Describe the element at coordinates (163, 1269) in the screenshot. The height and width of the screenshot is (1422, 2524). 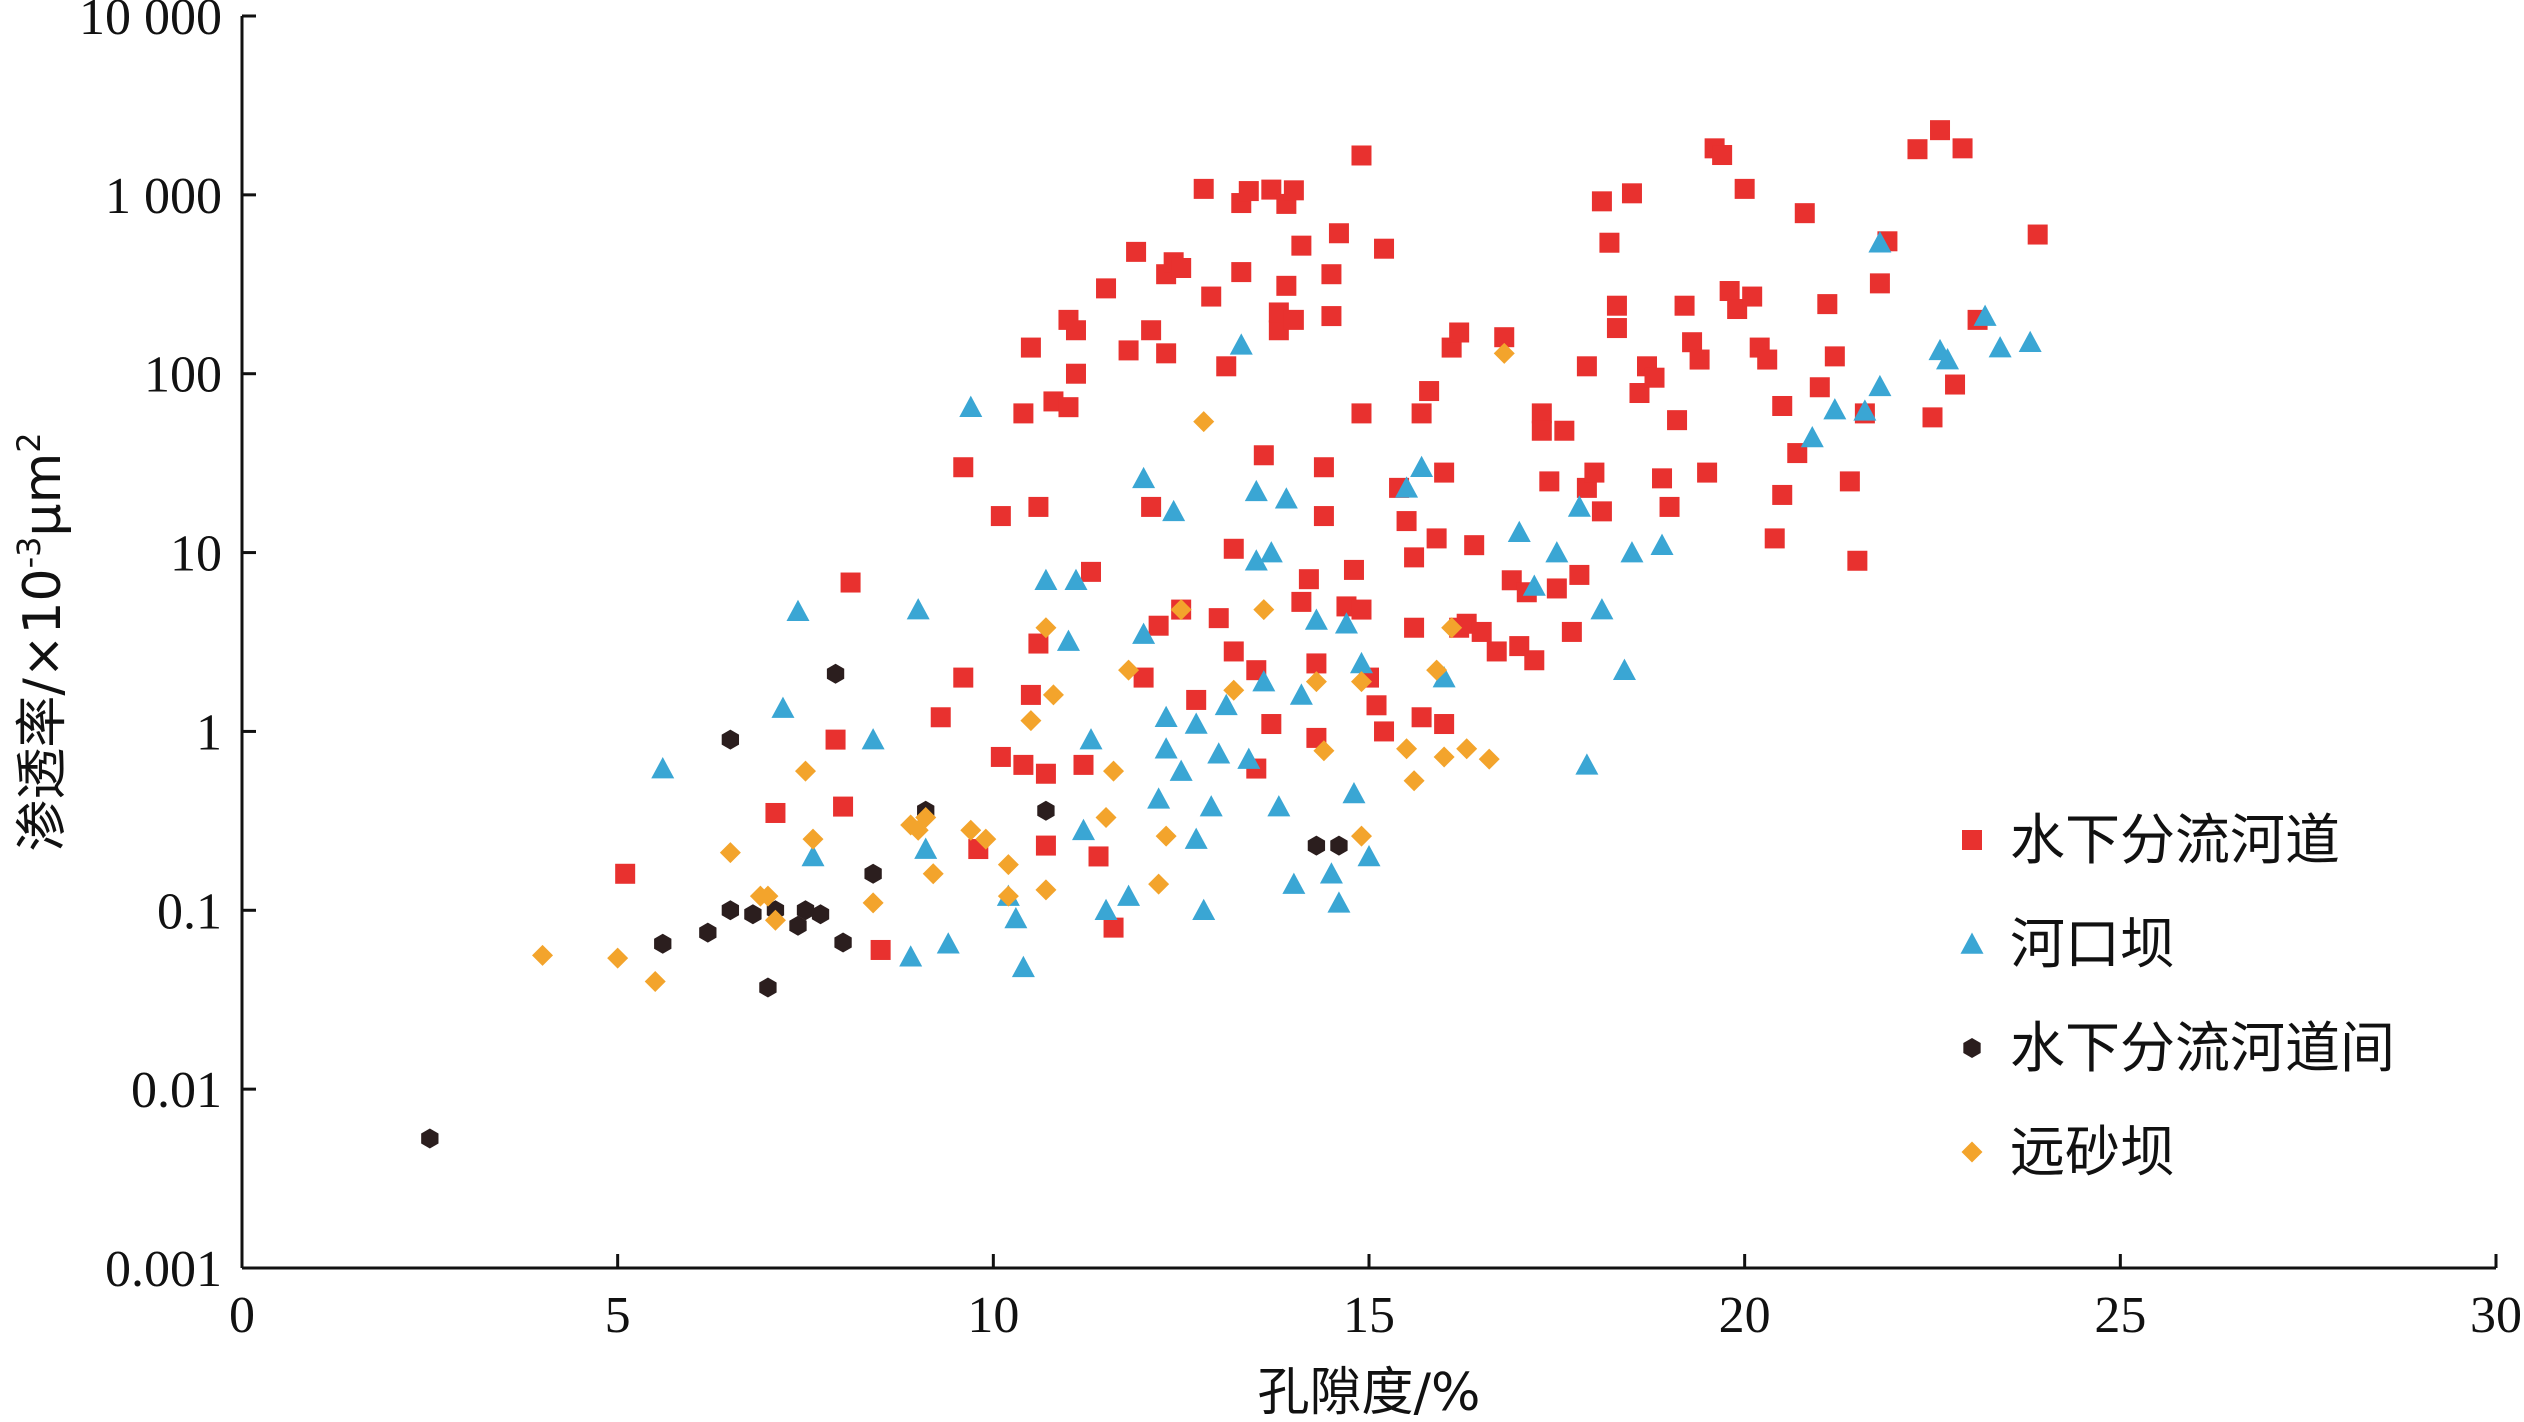
I see `y-tick-label: 0.001` at that location.